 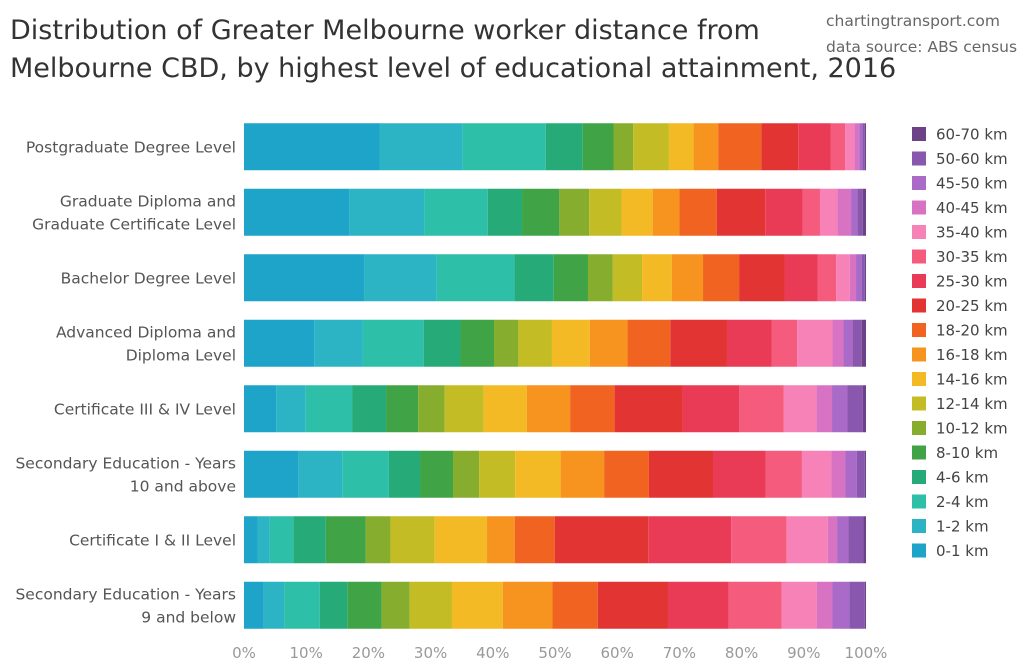 What do you see at coordinates (972, 331) in the screenshot?
I see `legend-label: 18-20 km` at bounding box center [972, 331].